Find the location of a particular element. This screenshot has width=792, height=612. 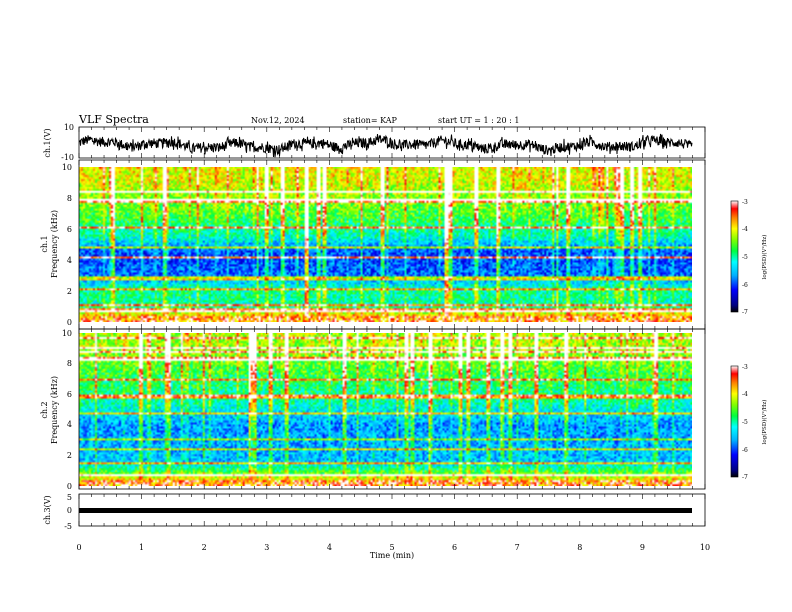

ch1-waveform-panel: 10 -10 ch.1(V) is located at coordinates (374, 142).